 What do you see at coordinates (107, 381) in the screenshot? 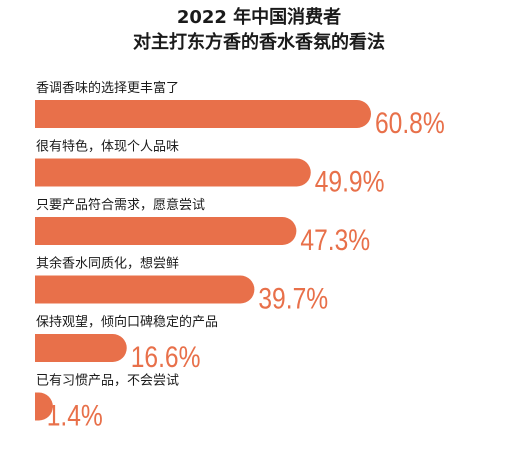
I see `category-label: 已有习惯产品，不会尝试` at bounding box center [107, 381].